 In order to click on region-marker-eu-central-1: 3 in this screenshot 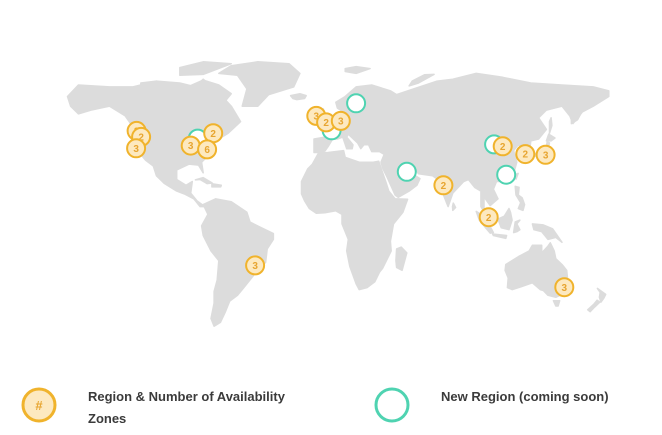, I will do `click(340, 120)`.